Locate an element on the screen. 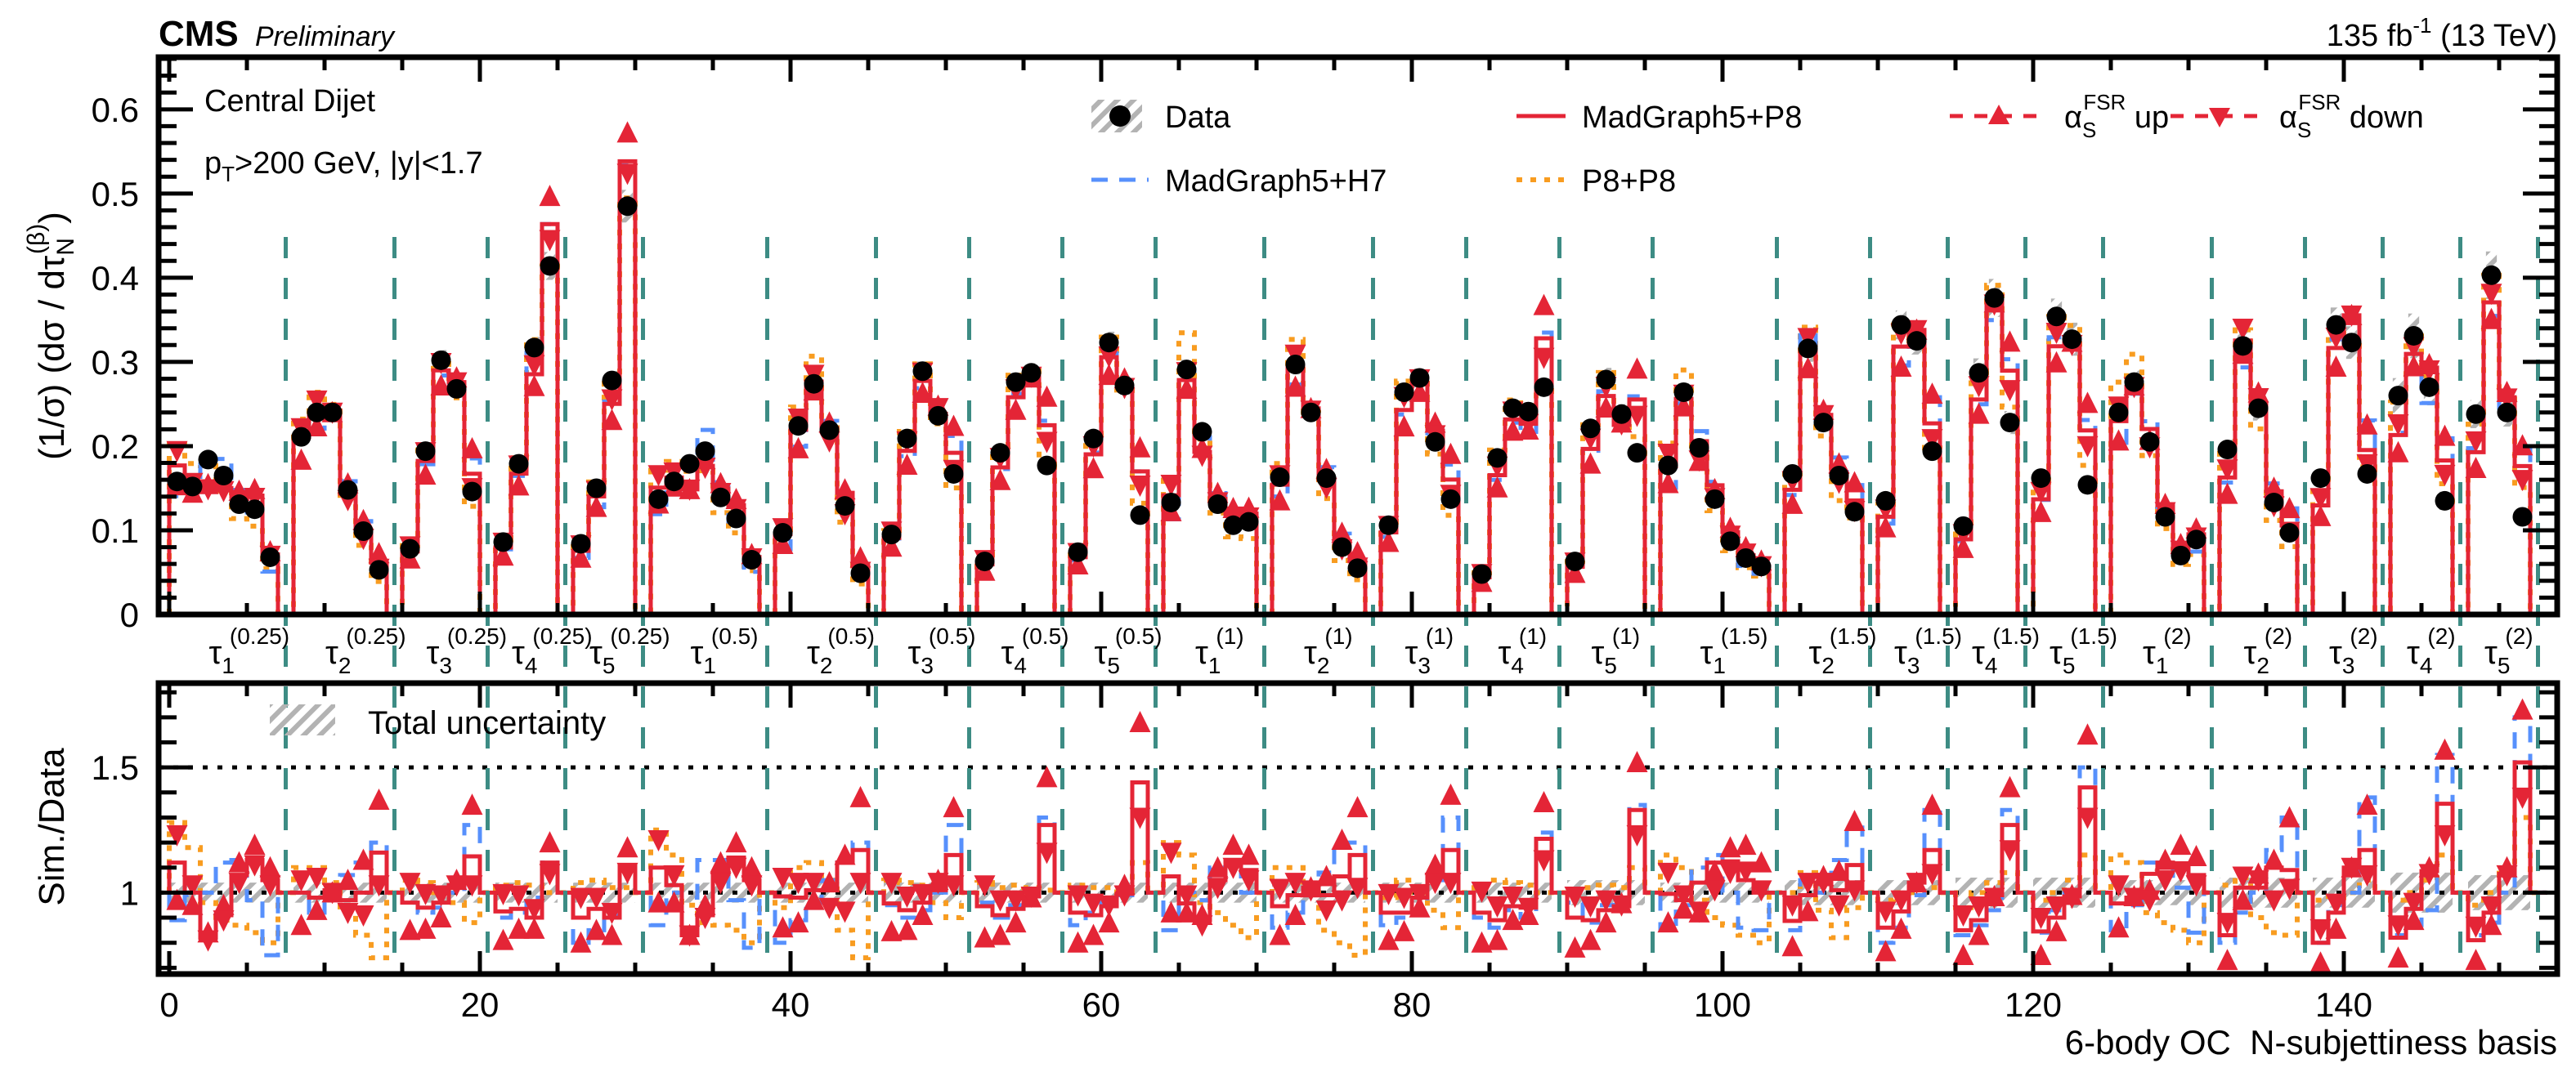  tau-beta: (2) is located at coordinates (2441, 636).